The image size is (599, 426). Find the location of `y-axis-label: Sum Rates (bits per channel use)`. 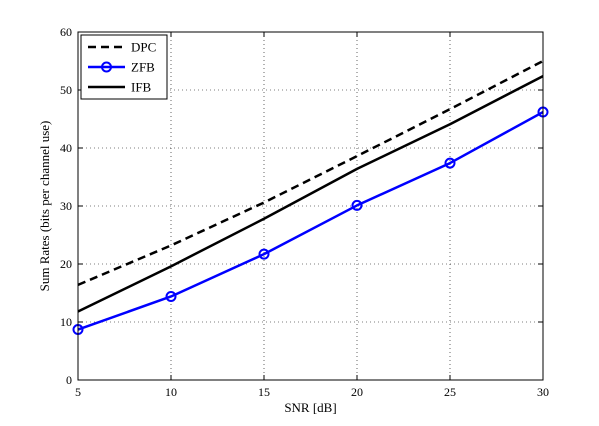

y-axis-label: Sum Rates (bits per channel use) is located at coordinates (44, 206).